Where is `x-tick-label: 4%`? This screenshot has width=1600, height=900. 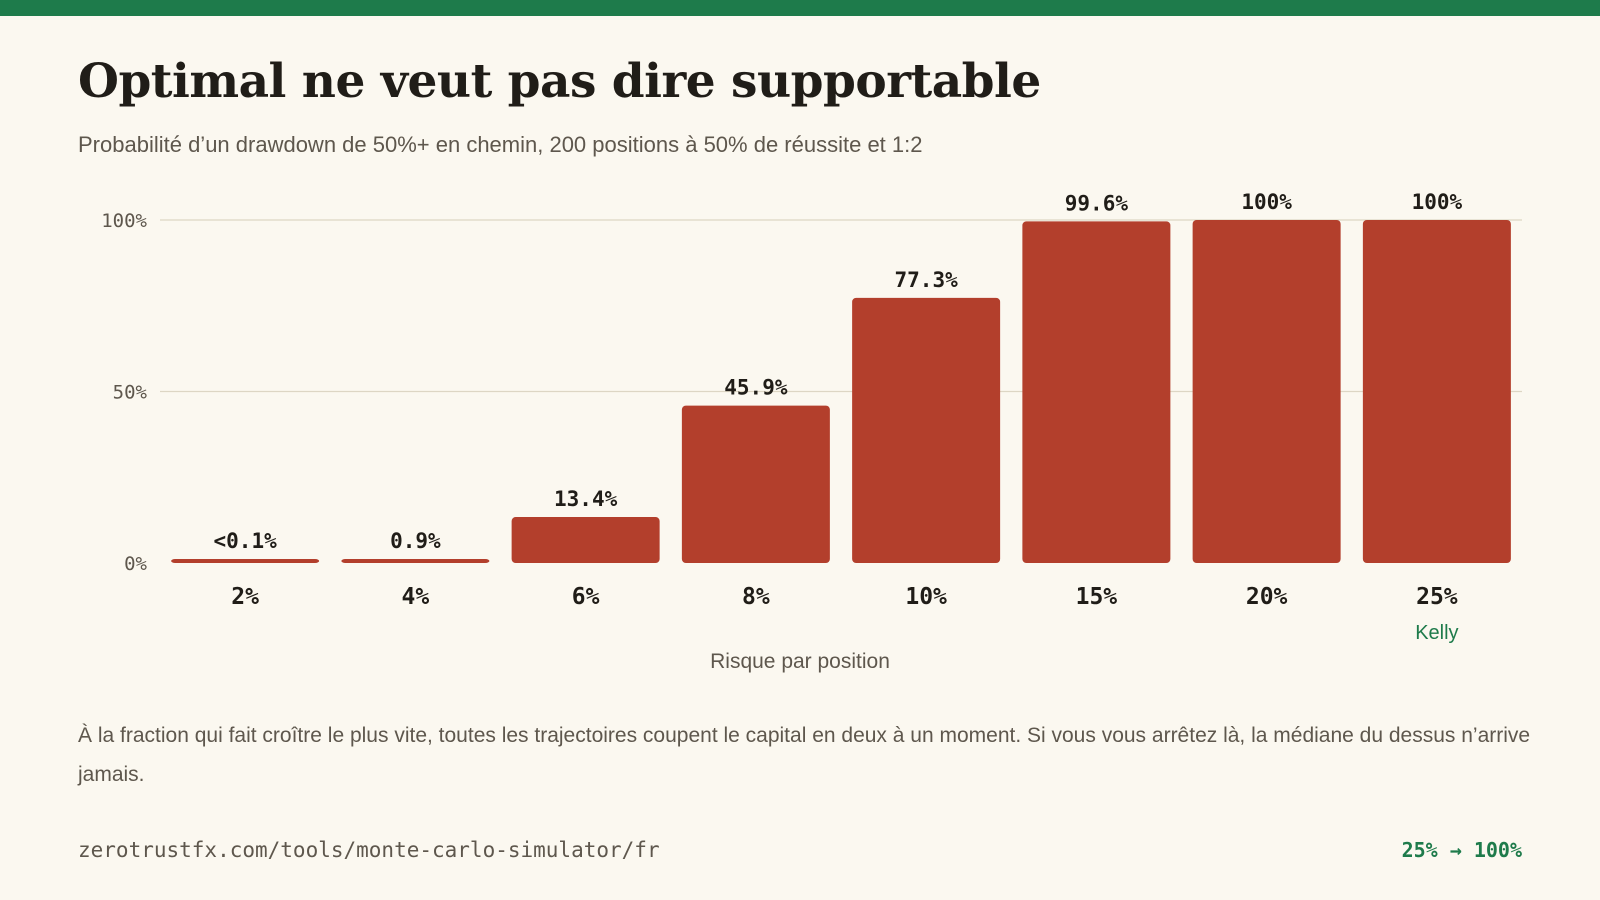 x-tick-label: 4% is located at coordinates (416, 597).